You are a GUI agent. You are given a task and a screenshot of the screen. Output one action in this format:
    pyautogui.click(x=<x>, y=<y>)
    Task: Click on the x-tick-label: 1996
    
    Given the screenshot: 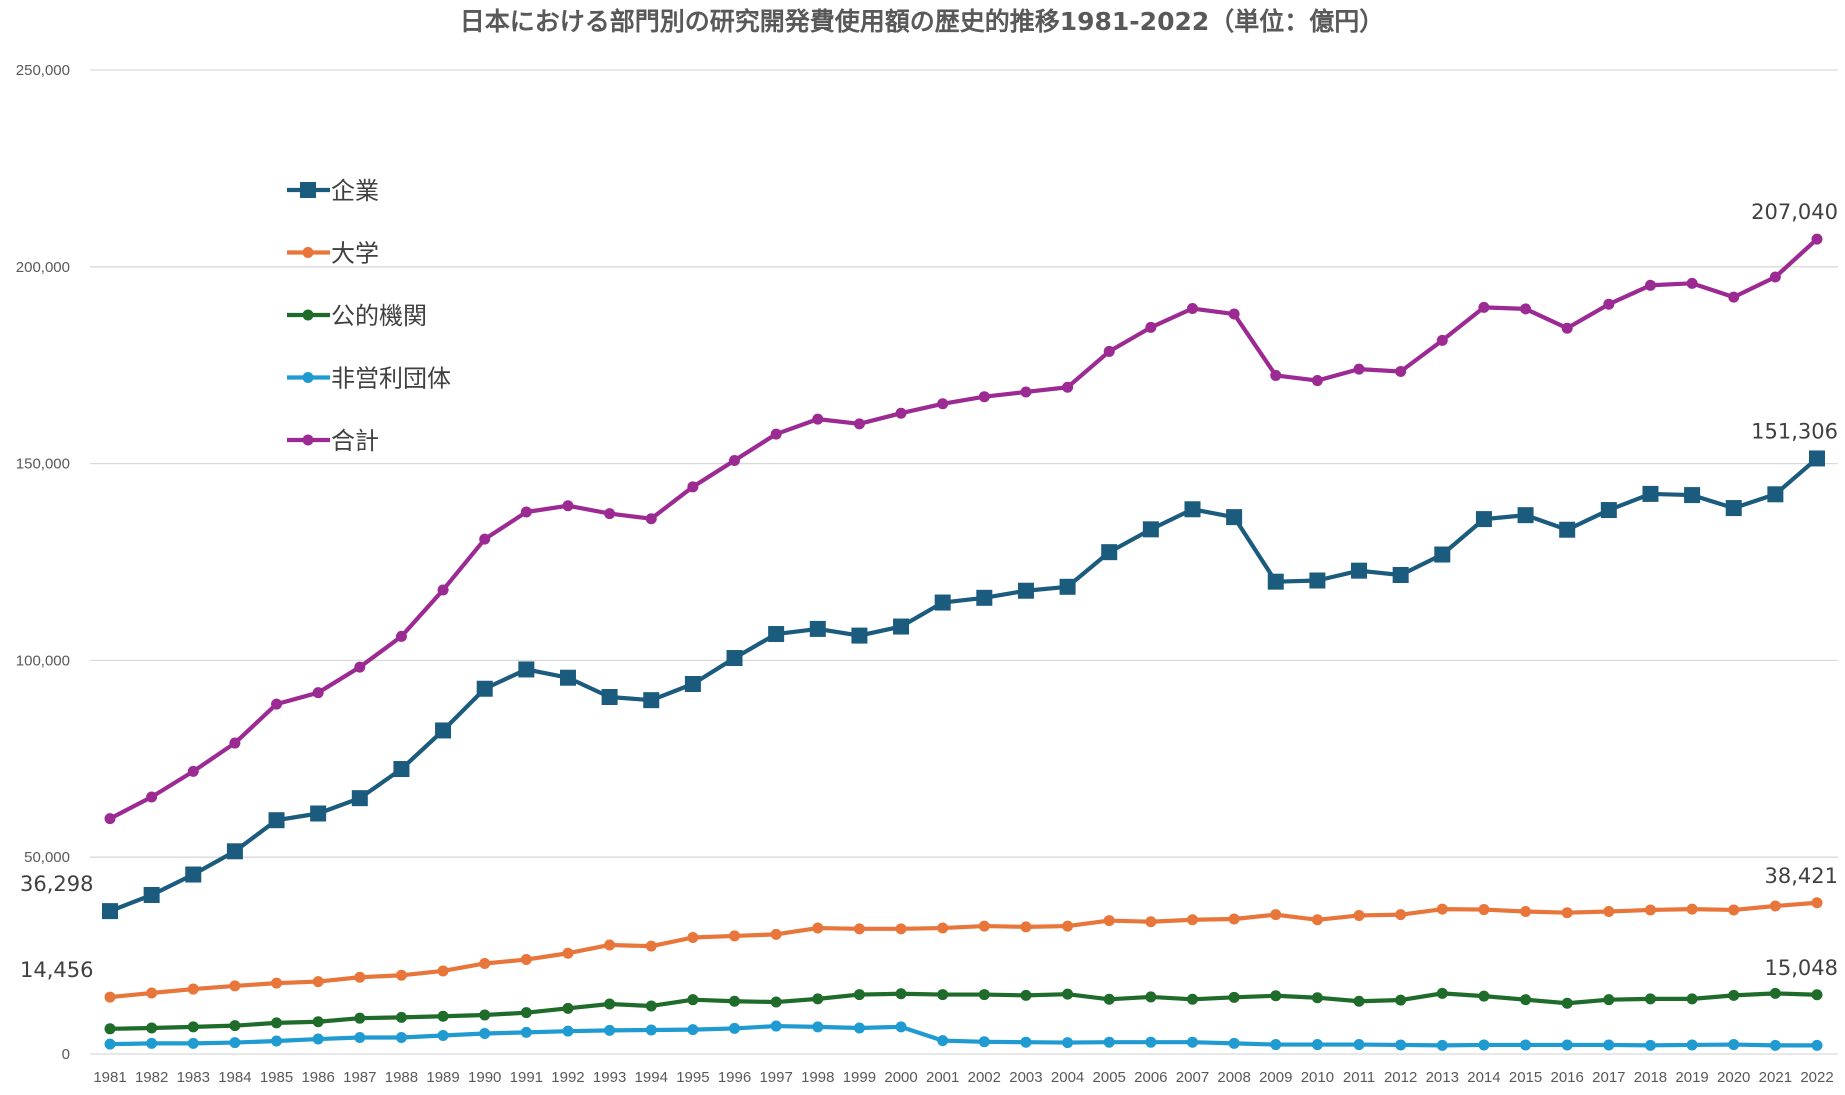 What is the action you would take?
    pyautogui.click(x=734, y=1077)
    